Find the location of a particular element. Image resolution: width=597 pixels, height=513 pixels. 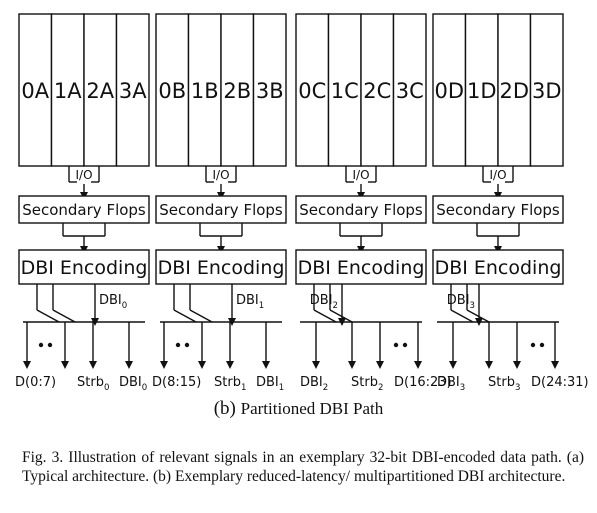

dbi-signal-label: DBI2 is located at coordinates (324, 302).